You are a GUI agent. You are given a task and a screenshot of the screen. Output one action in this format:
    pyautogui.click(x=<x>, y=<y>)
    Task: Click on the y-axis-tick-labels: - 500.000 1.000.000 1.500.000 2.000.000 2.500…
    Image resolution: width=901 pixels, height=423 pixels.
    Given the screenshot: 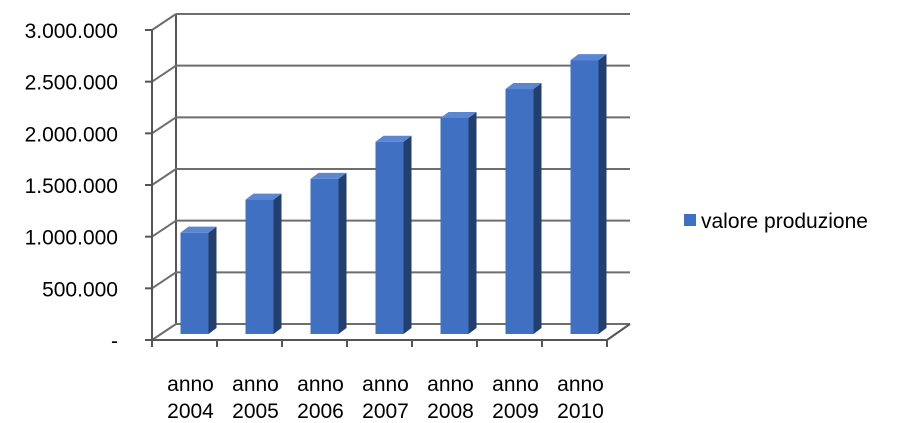 What is the action you would take?
    pyautogui.click(x=71, y=186)
    